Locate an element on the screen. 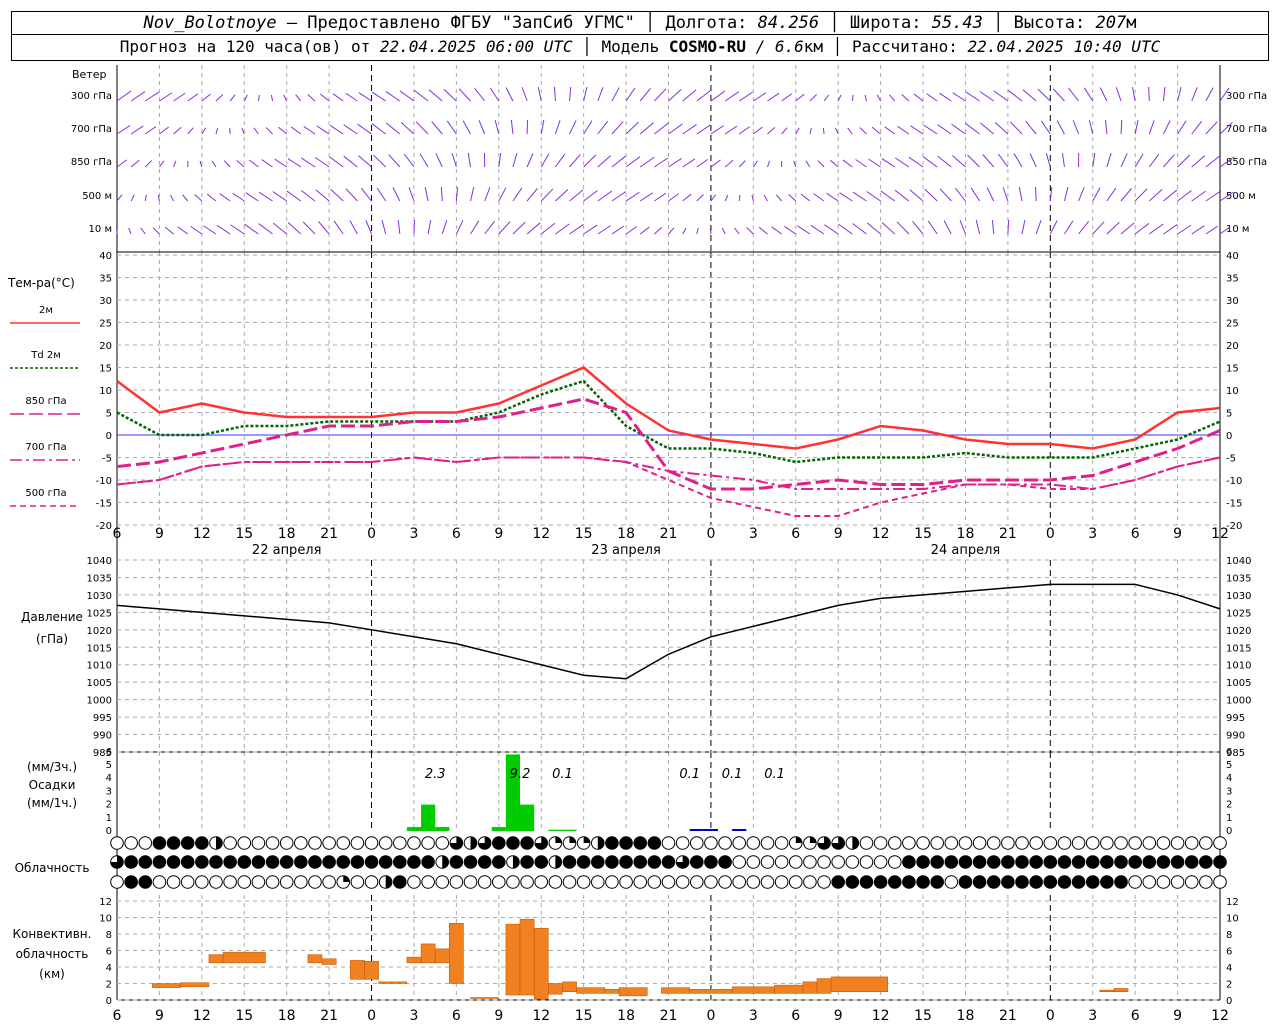 Image resolution: width=1280 pixels, height=1024 pixels. pressure-tick-label: 990 is located at coordinates (1235, 736).